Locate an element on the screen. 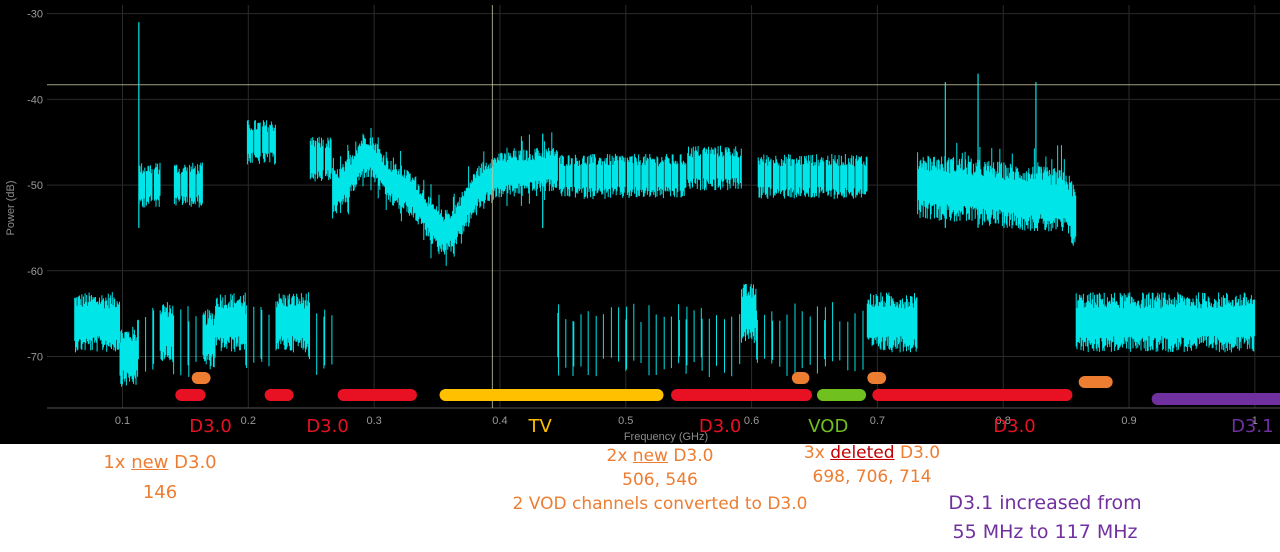 The width and height of the screenshot is (1280, 552). annotation-deleted: 3x deleted D3.0 698, 706, 714 is located at coordinates (872, 465).